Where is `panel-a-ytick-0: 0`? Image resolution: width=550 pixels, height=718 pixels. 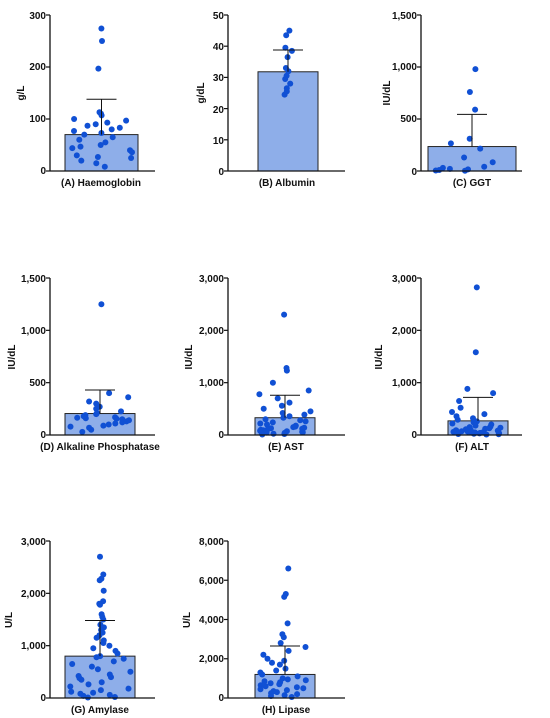 panel-a-ytick-0: 0 is located at coordinates (43, 171).